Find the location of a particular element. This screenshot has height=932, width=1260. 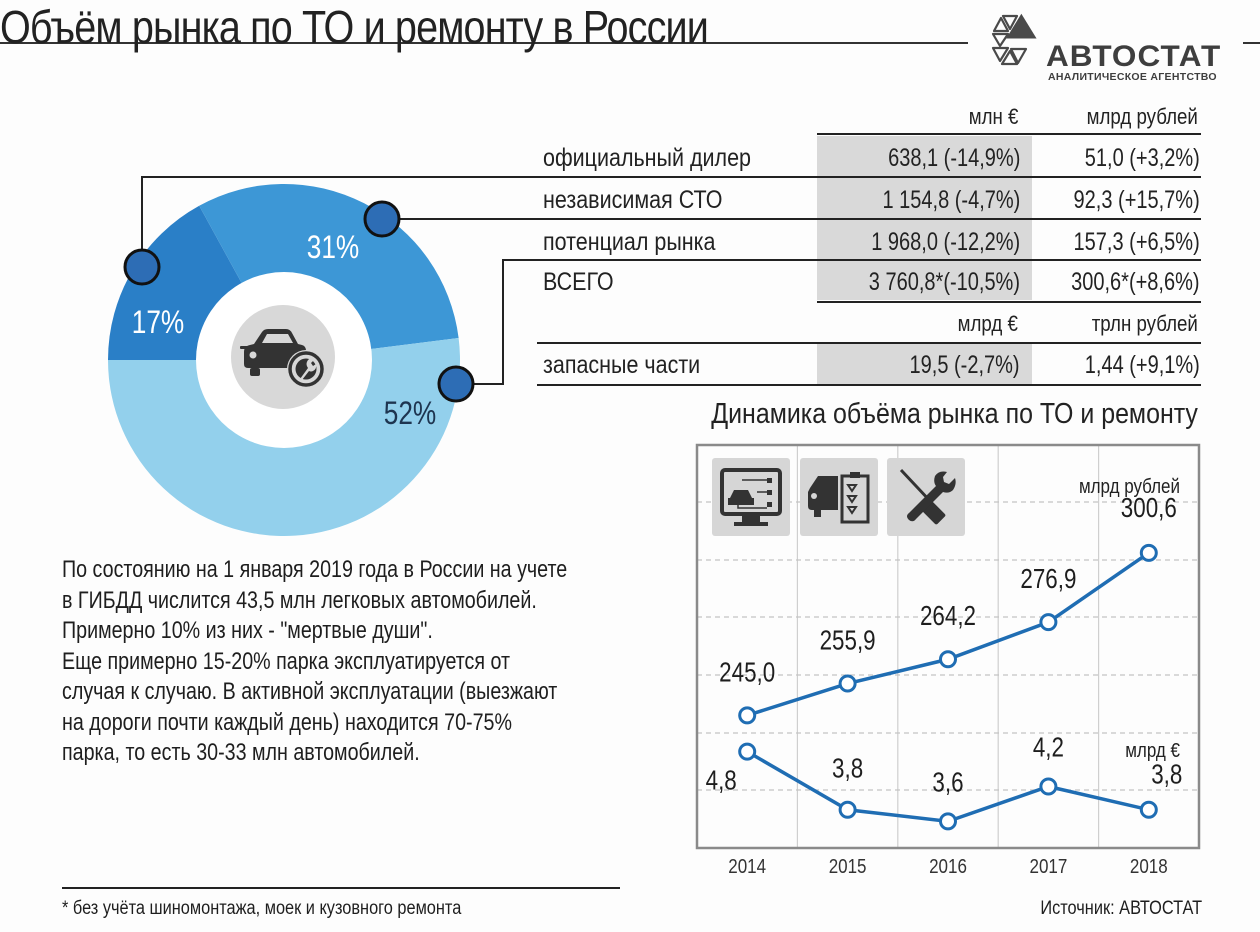

parts-eur-shade is located at coordinates (924, 364).